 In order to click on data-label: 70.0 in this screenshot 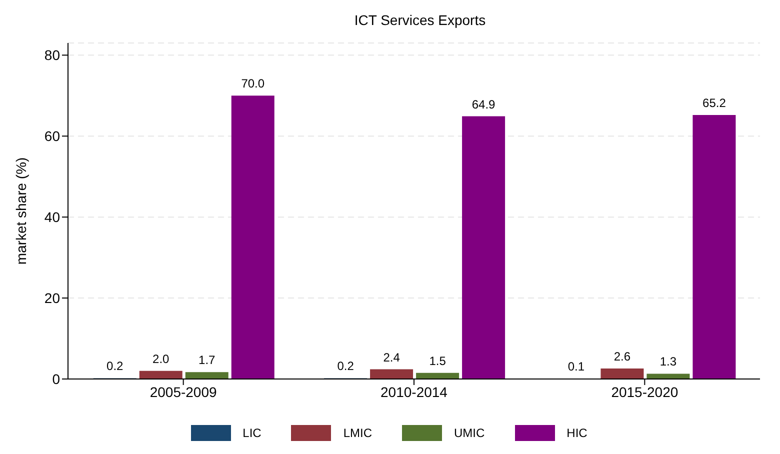, I will do `click(253, 83)`.